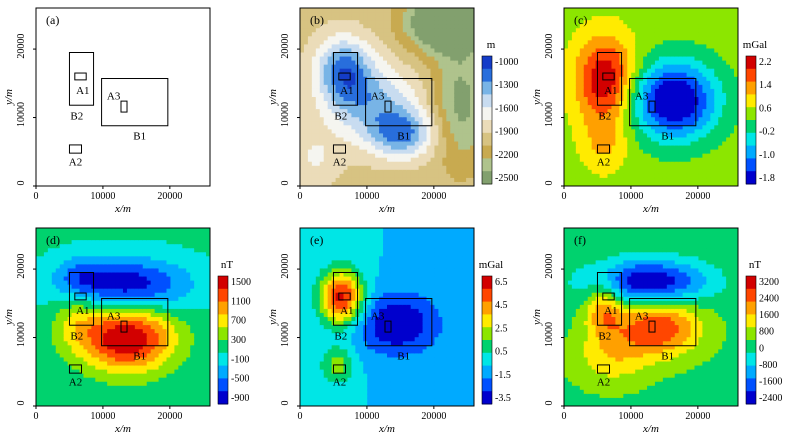  Describe the element at coordinates (603, 162) in the screenshot. I see `region-label-a2: A2` at that location.